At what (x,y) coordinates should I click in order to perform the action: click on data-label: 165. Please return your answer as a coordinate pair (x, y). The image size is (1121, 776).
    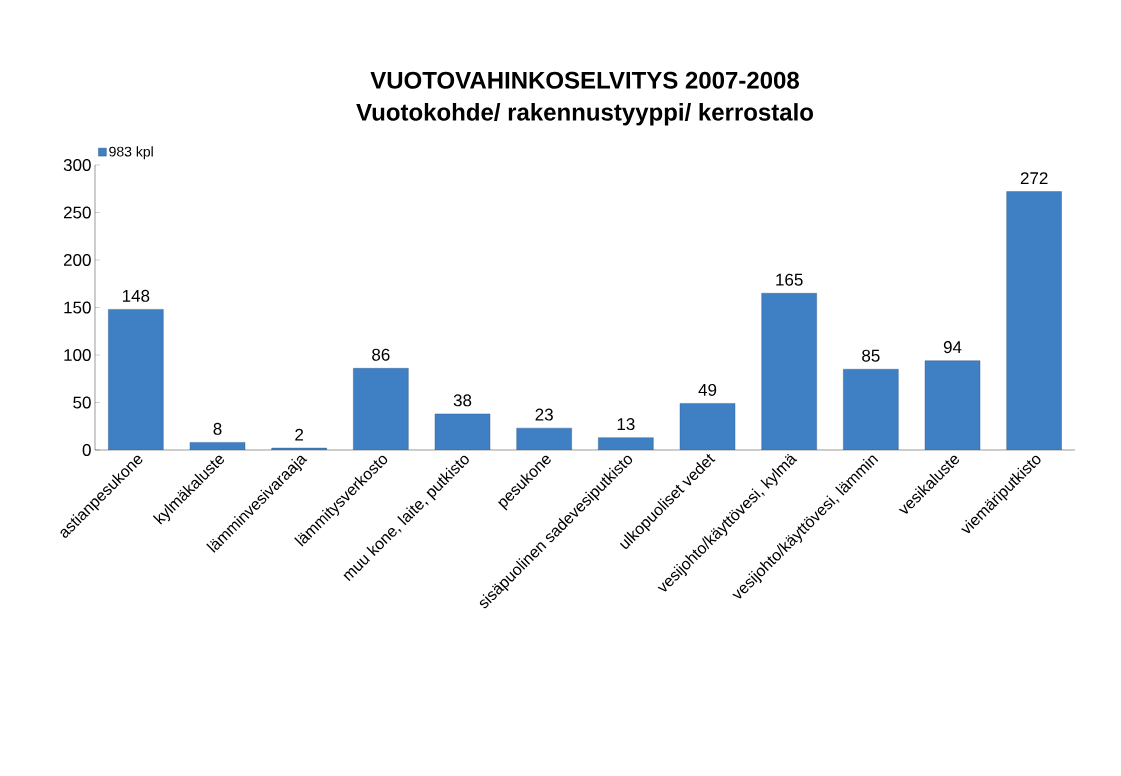
    Looking at the image, I should click on (789, 279).